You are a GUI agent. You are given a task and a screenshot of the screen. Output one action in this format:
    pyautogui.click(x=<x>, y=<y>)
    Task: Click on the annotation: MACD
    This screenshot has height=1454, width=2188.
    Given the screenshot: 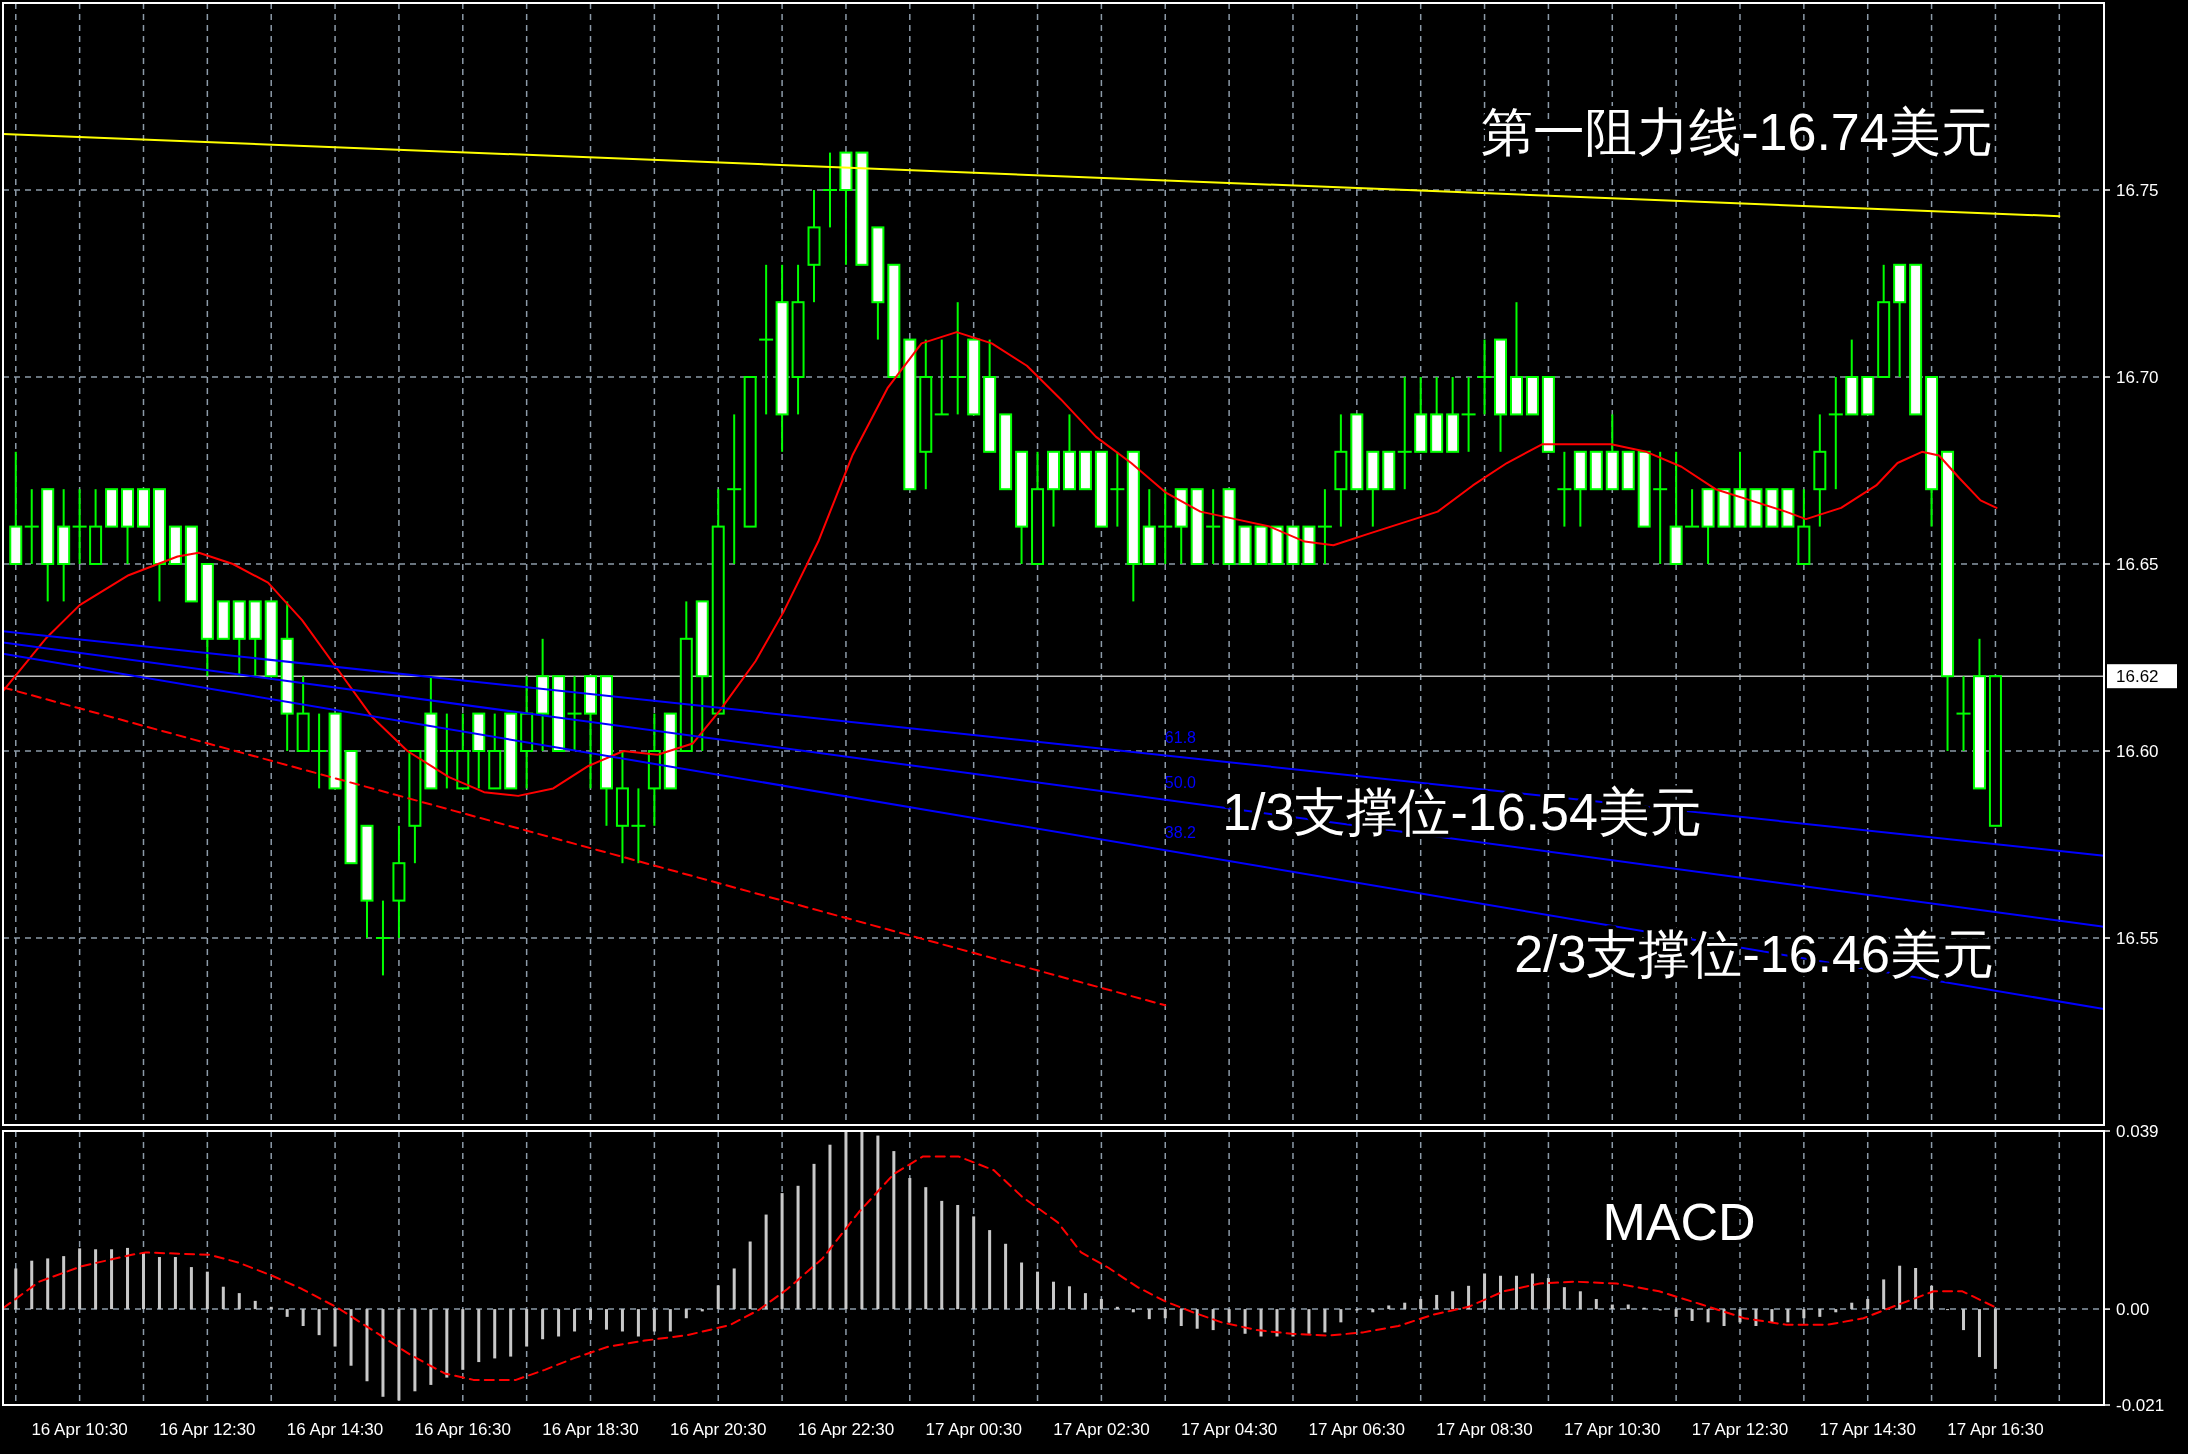 What is the action you would take?
    pyautogui.click(x=1679, y=1222)
    